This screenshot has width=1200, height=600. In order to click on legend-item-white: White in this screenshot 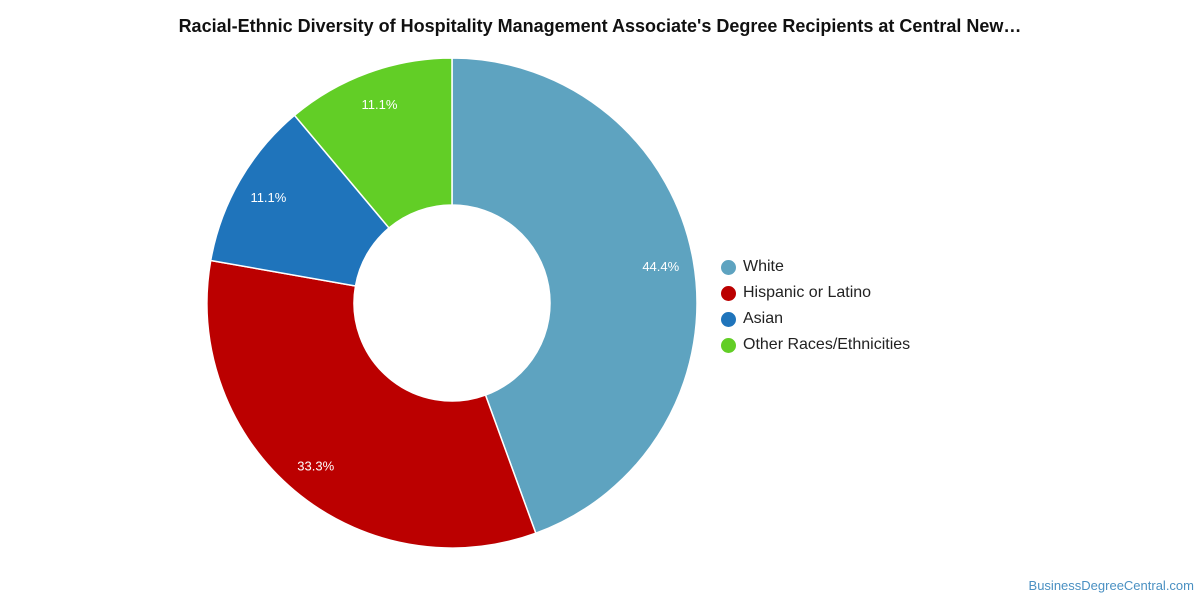, I will do `click(815, 267)`.